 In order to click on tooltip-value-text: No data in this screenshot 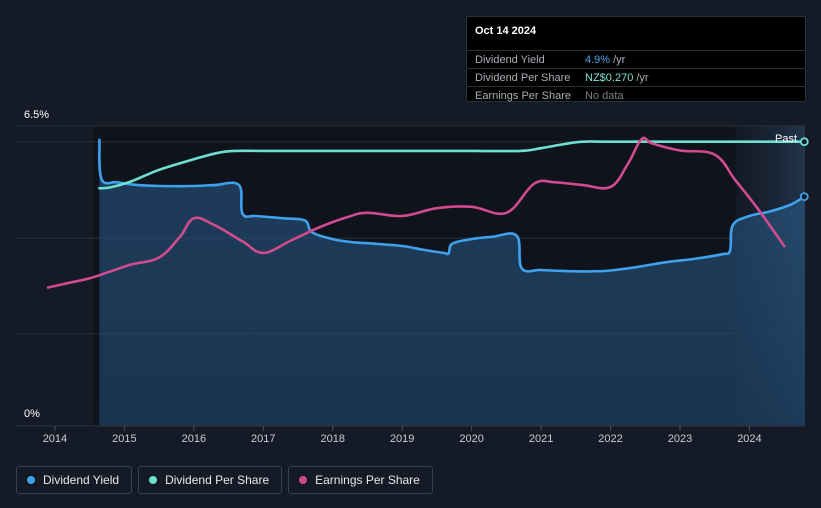, I will do `click(604, 96)`.